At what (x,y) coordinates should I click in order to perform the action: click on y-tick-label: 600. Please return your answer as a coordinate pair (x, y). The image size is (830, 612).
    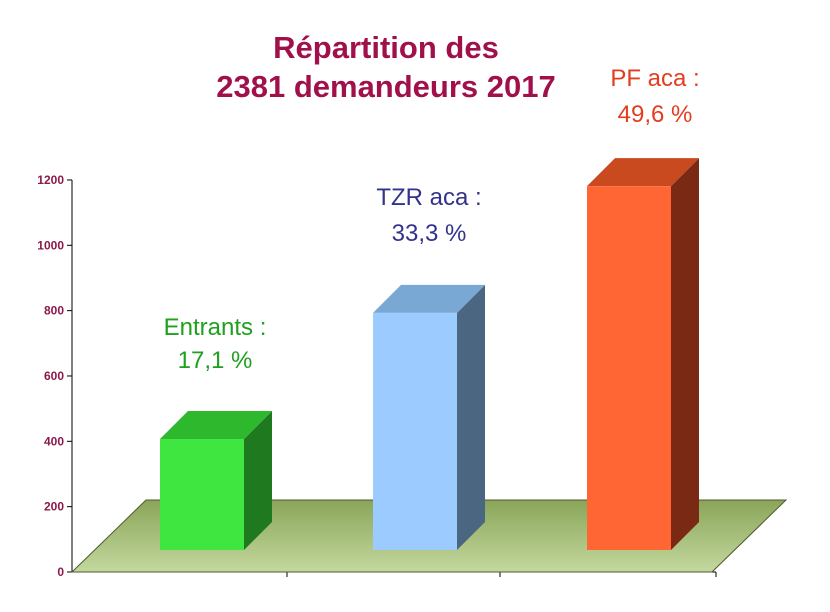
    Looking at the image, I should click on (54, 376).